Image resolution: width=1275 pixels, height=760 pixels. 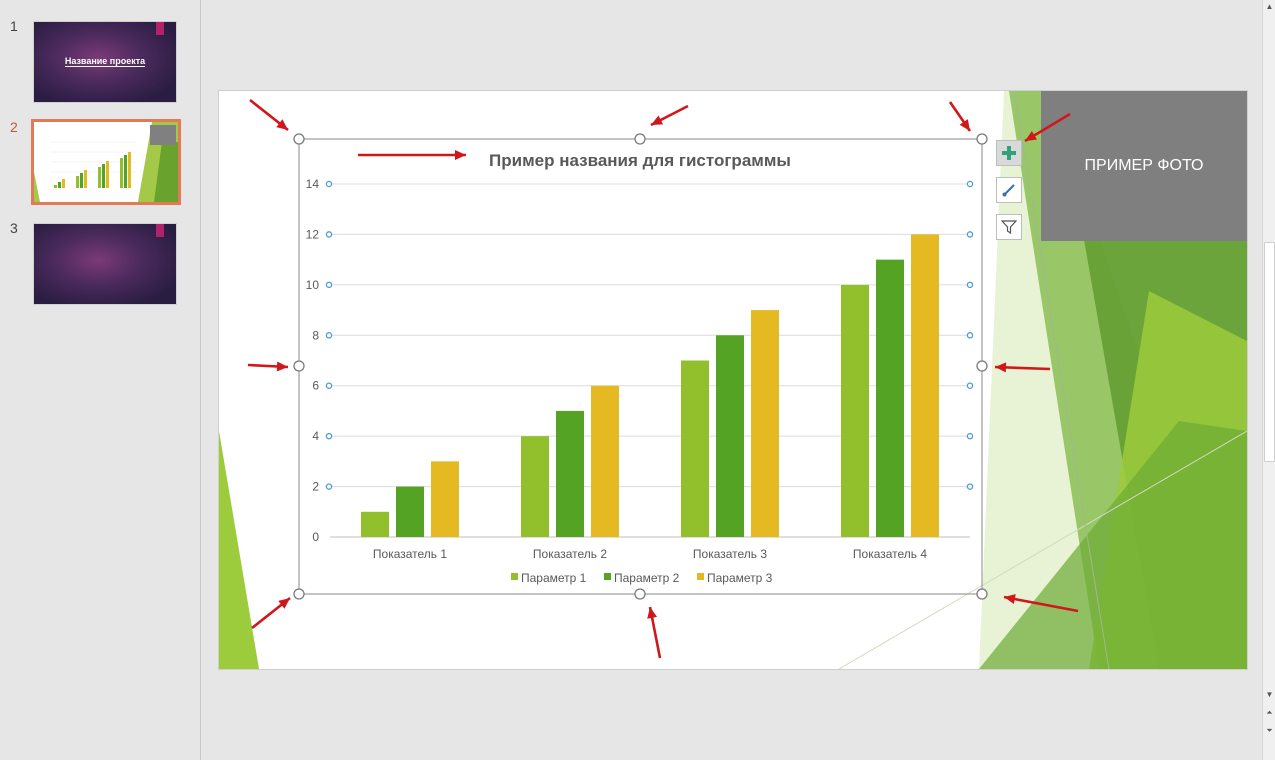 What do you see at coordinates (14, 26) in the screenshot?
I see `slide-number-1: 1` at bounding box center [14, 26].